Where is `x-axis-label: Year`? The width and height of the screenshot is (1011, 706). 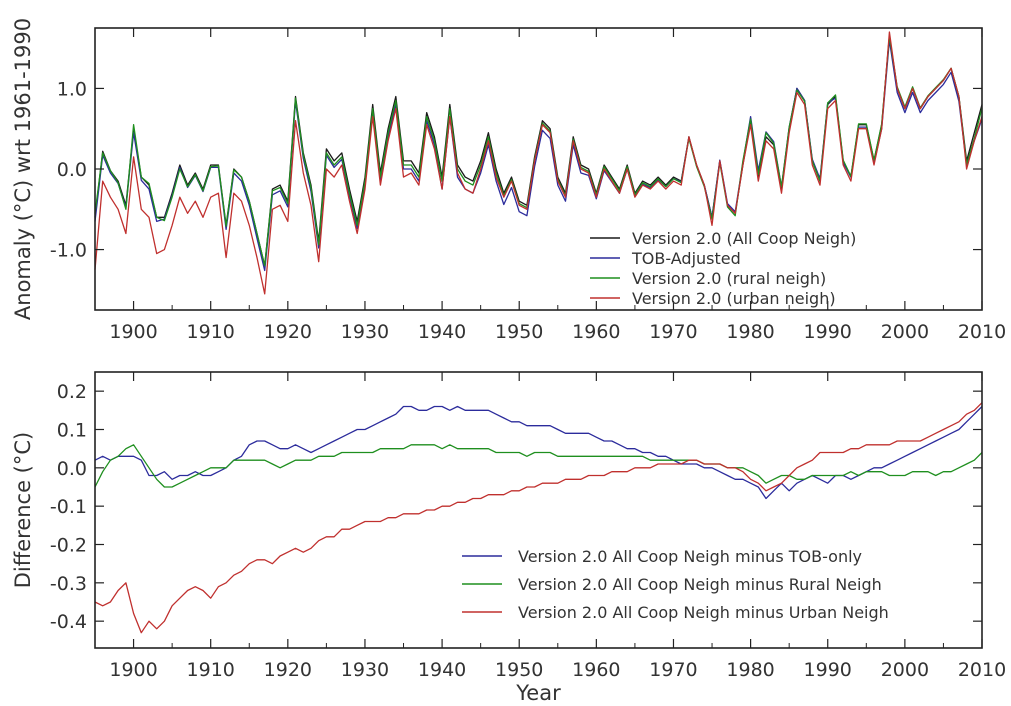
x-axis-label: Year is located at coordinates (538, 693).